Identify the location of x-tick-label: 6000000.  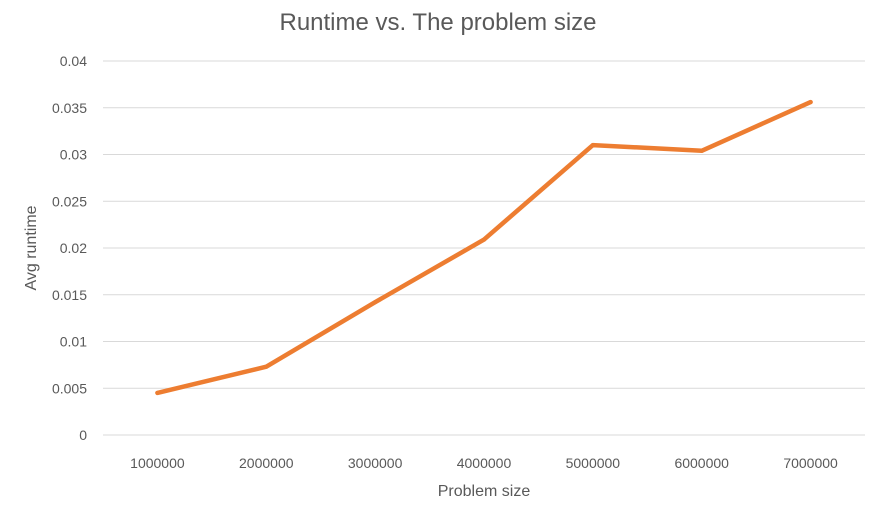
(701, 463).